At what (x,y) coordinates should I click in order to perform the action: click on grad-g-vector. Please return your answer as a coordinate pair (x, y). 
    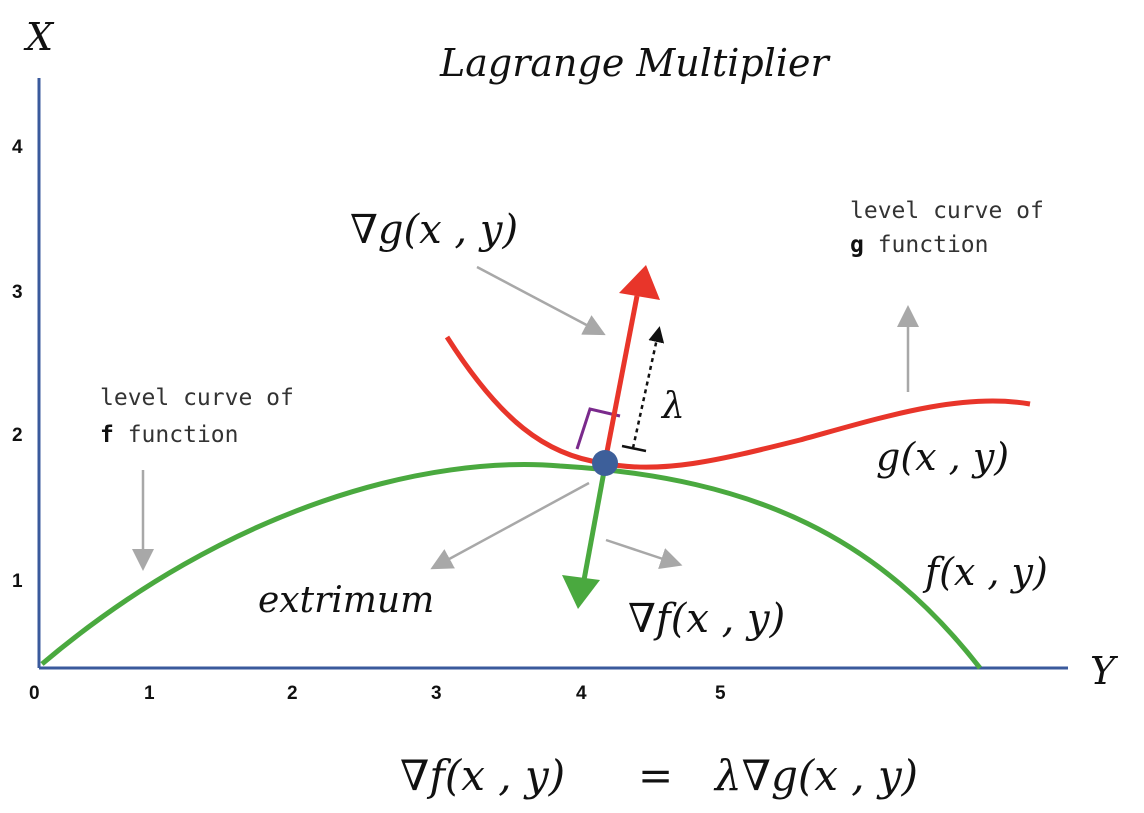
    Looking at the image, I should click on (621, 379).